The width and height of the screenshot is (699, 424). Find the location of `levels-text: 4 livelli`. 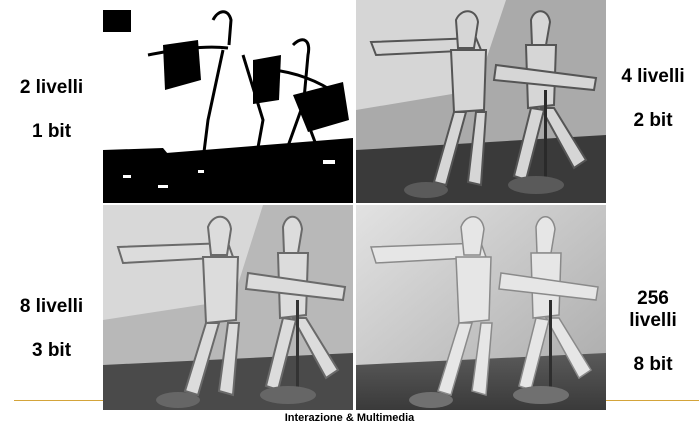

levels-text: 4 livelli is located at coordinates (653, 76).